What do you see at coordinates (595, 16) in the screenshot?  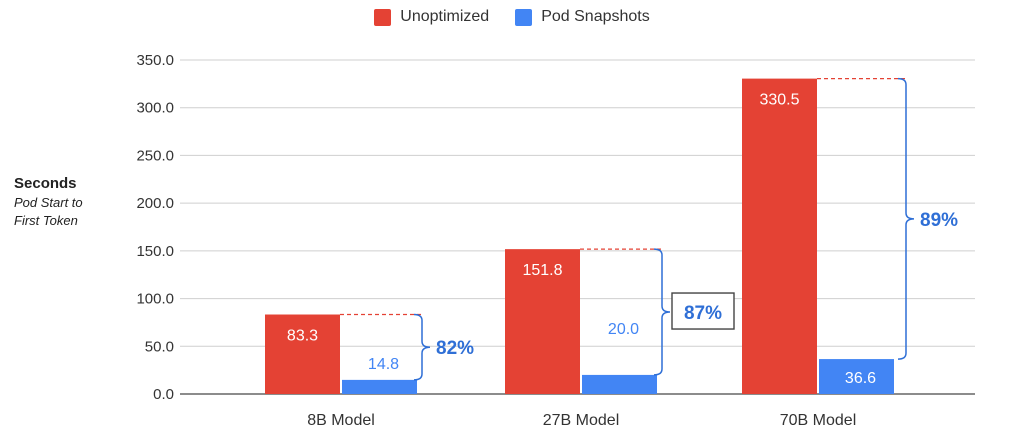 I see `legend-label-pod-snapshots: Pod Snapshots` at bounding box center [595, 16].